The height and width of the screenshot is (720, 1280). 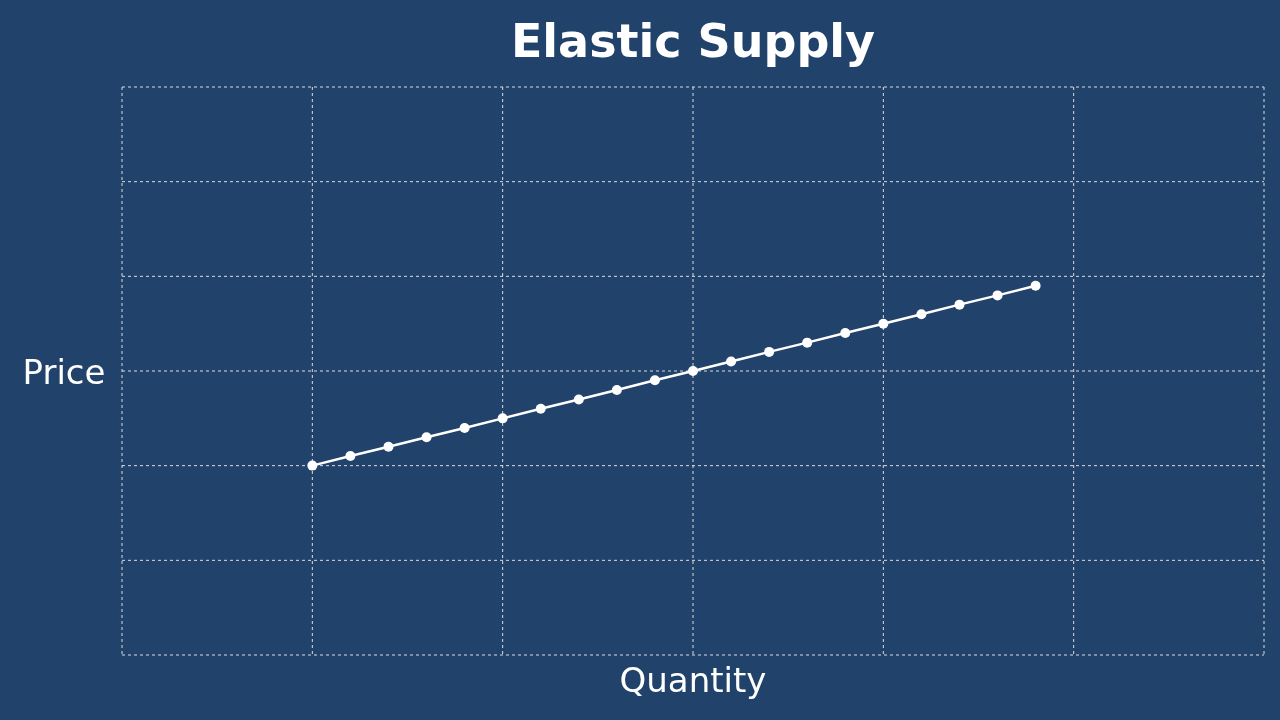 I want to click on x-axis-title: Quantity, so click(x=693, y=680).